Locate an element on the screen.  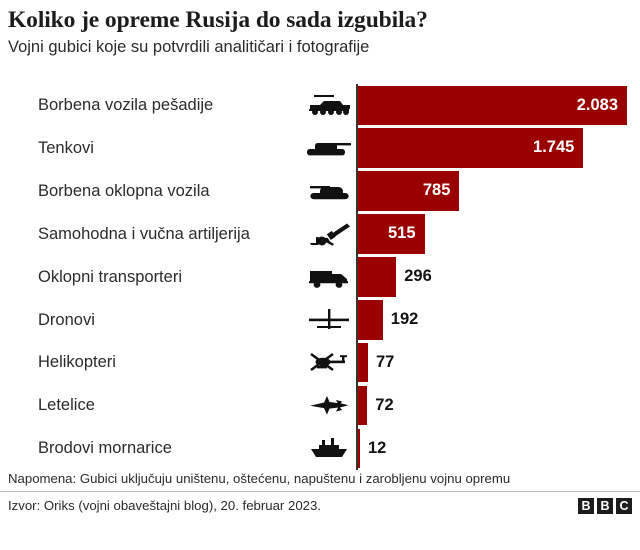
bar-row: Dronovi 192 is located at coordinates (320, 320).